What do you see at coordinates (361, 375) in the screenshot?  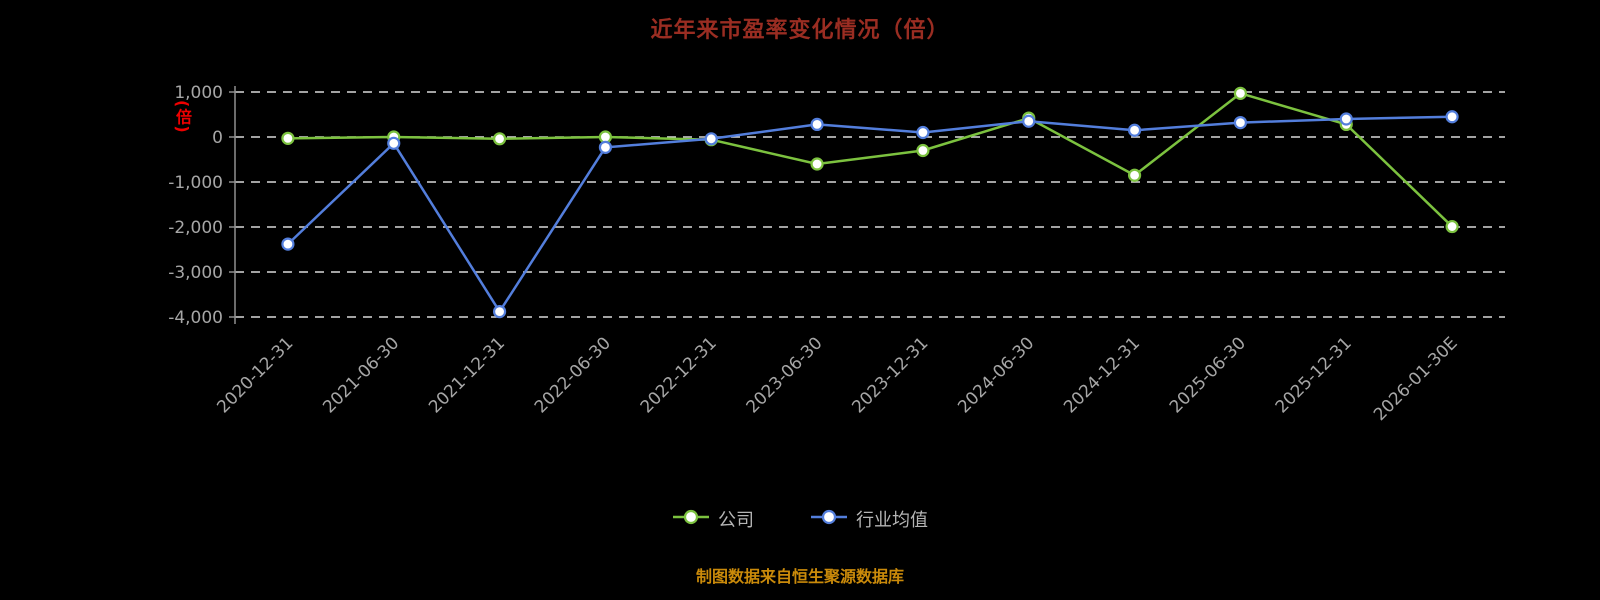 I see `x-tick-label: 2021-06-30` at bounding box center [361, 375].